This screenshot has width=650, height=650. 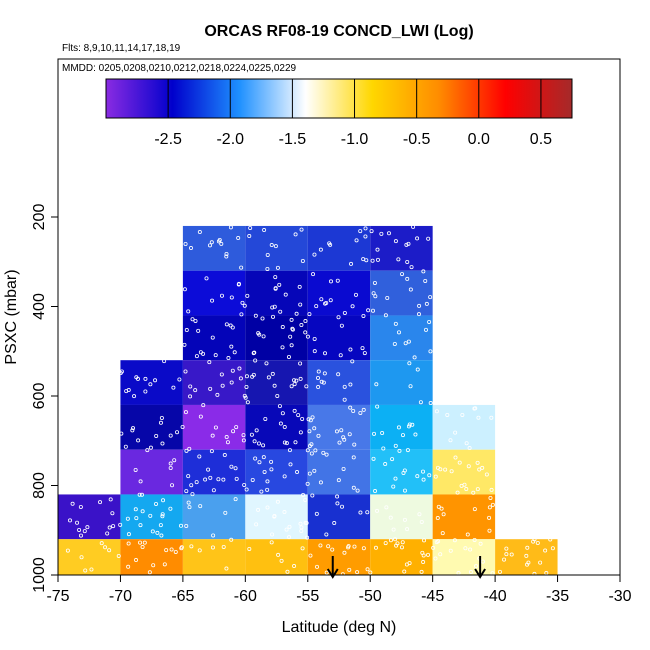 I want to click on x-tick-label: -45, so click(x=432, y=596).